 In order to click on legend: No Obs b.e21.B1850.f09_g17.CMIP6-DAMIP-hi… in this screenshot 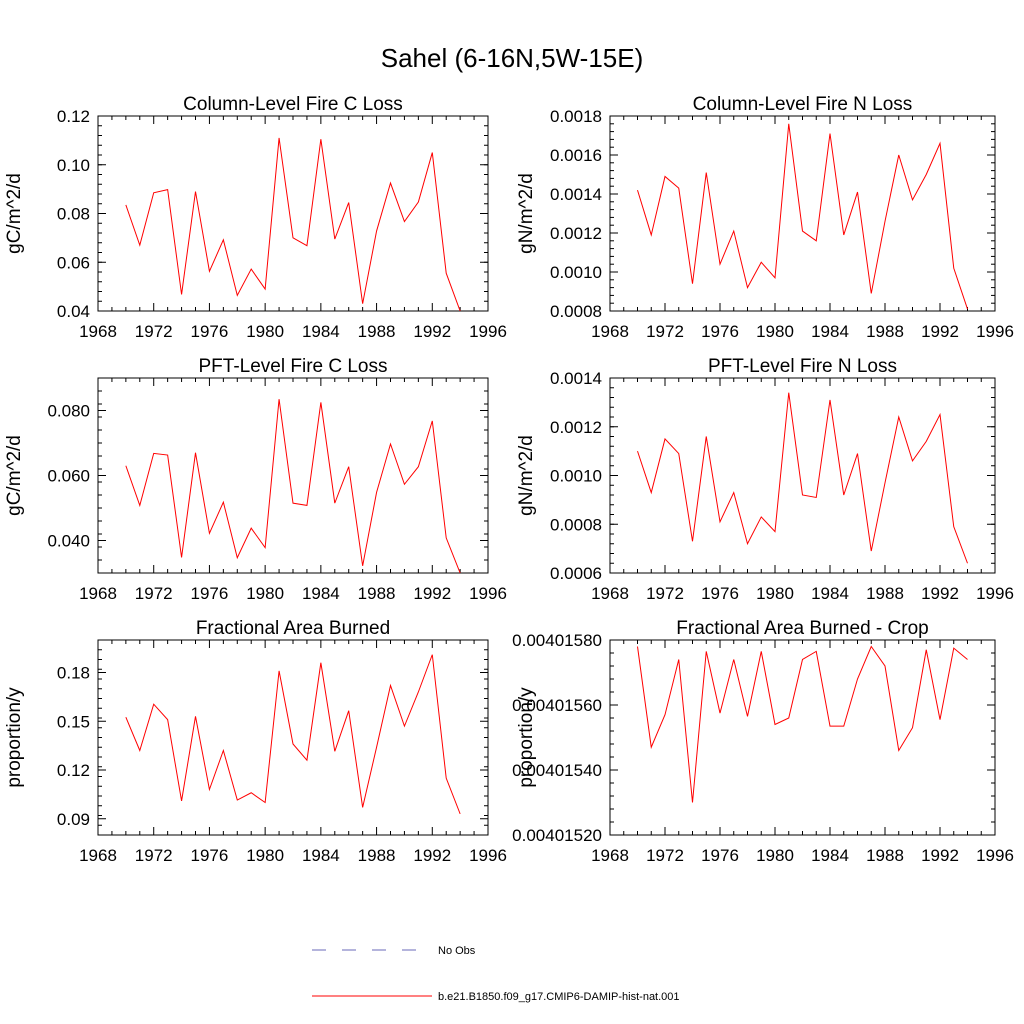, I will do `click(496, 974)`.